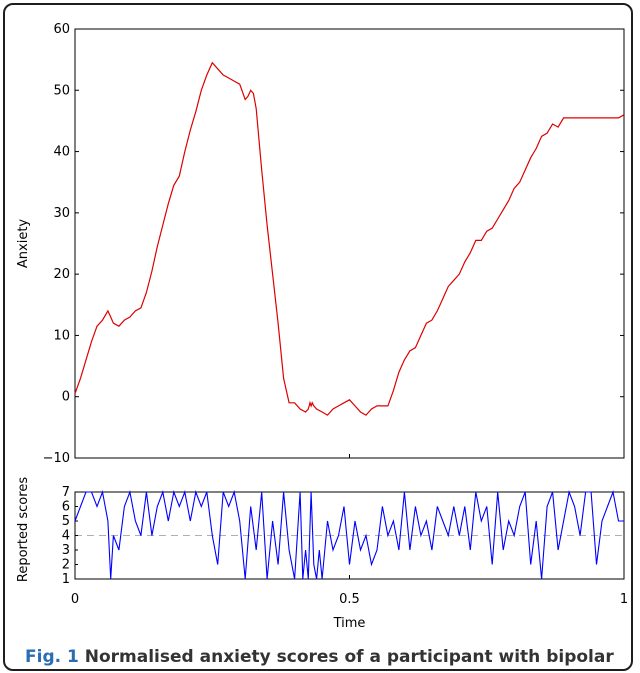  I want to click on reported-xtick-label: 1, so click(624, 599).